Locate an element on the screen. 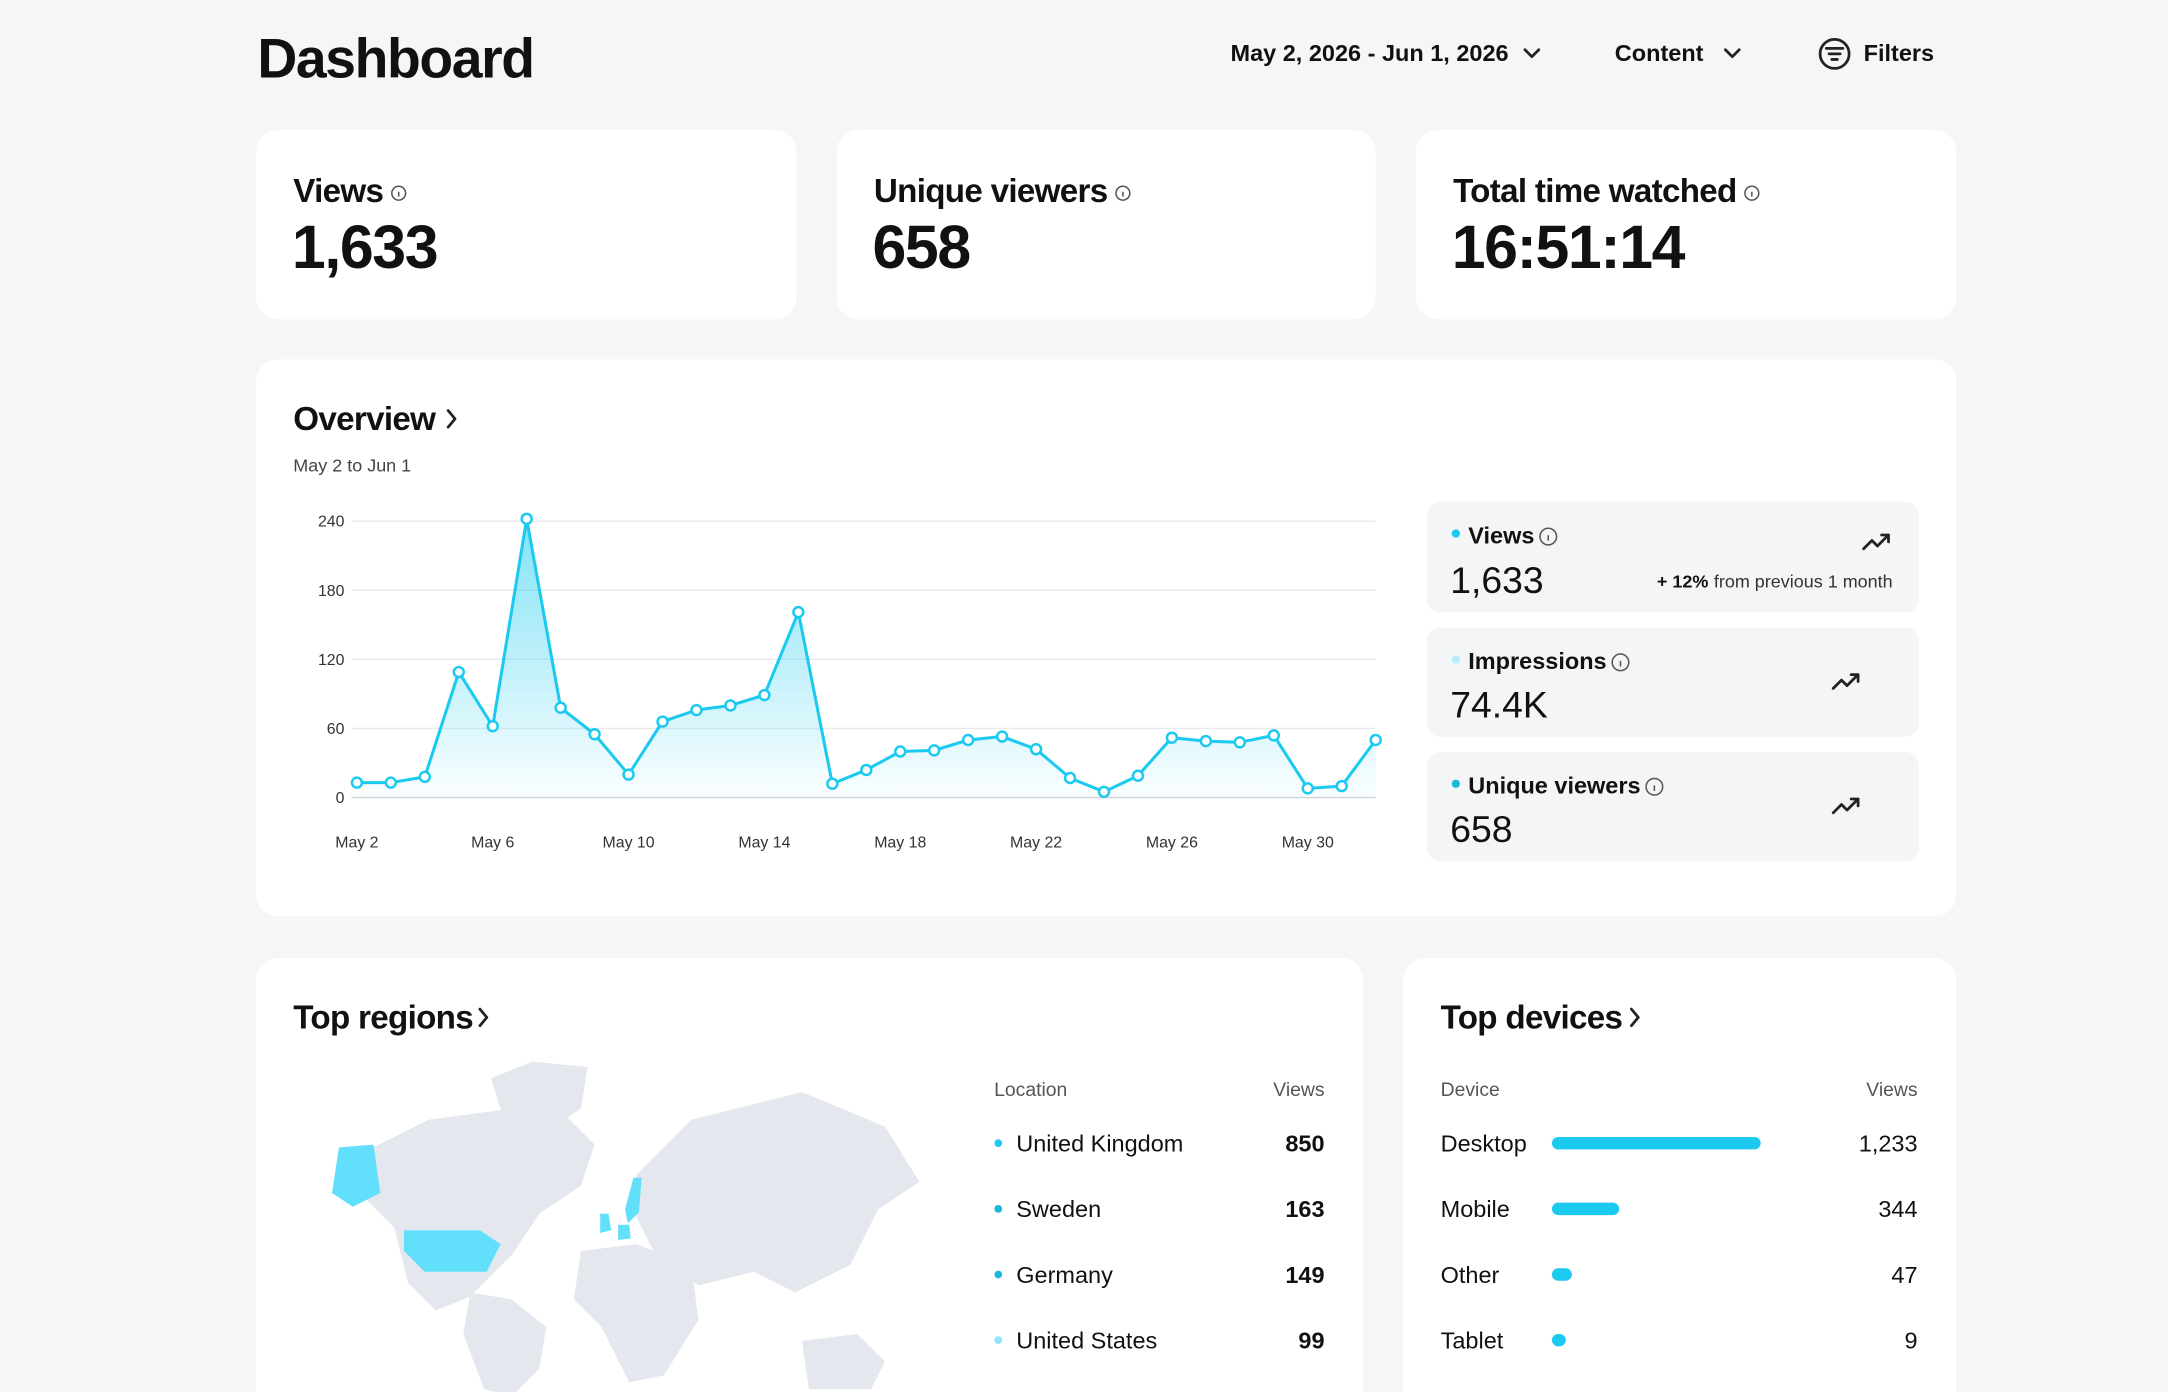 This screenshot has width=2168, height=1392. y-tick-label: 240 is located at coordinates (331, 522).